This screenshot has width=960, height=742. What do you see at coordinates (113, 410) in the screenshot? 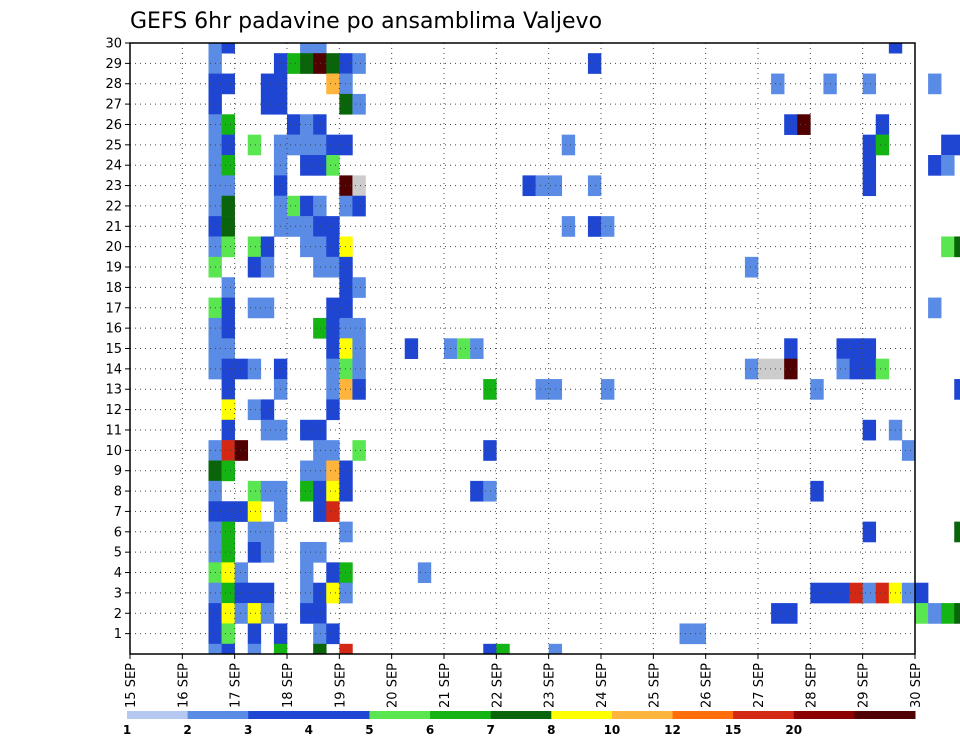
I see `y-tick-label: 12` at bounding box center [113, 410].